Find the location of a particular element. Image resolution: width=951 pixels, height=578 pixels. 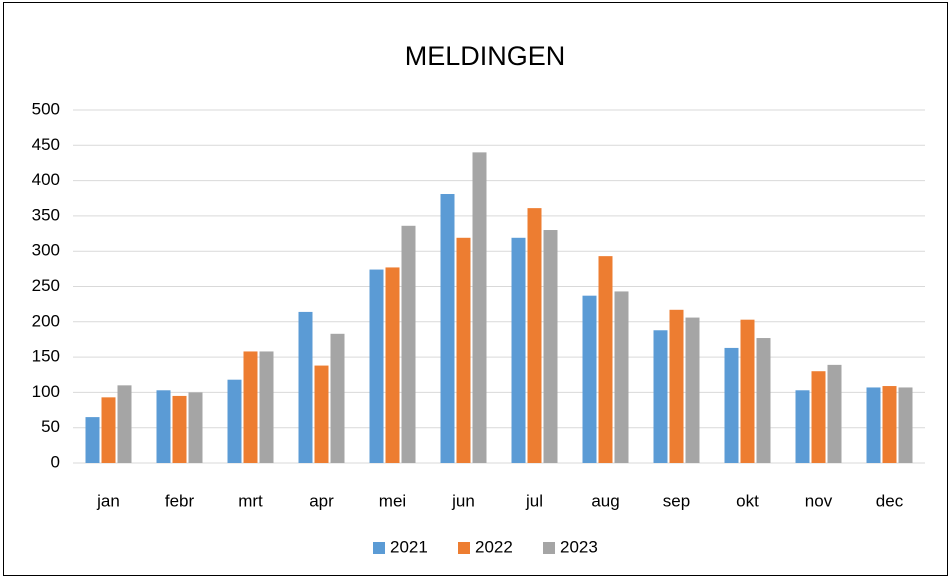

y-tick-label: 50 is located at coordinates (50, 426).